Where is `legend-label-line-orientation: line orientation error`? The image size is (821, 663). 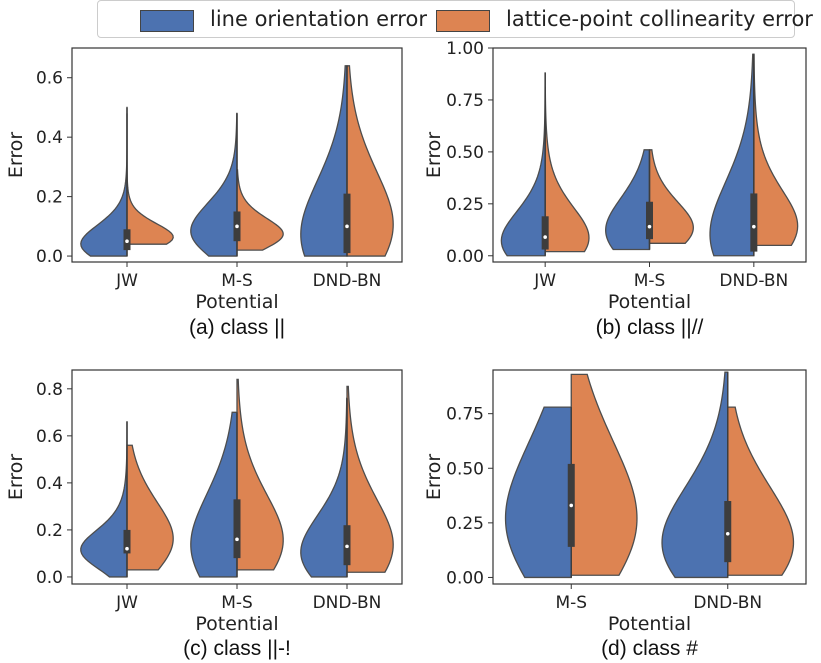
legend-label-line-orientation: line orientation error is located at coordinates (318, 19).